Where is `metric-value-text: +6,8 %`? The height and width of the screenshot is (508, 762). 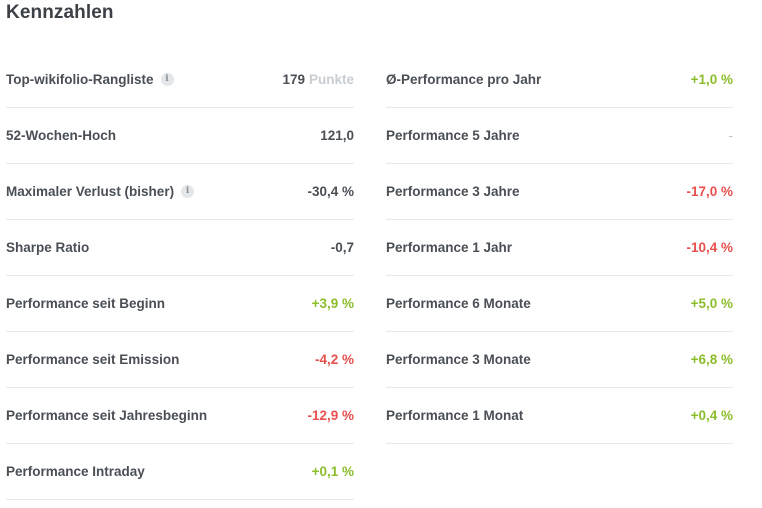
metric-value-text: +6,8 % is located at coordinates (711, 359).